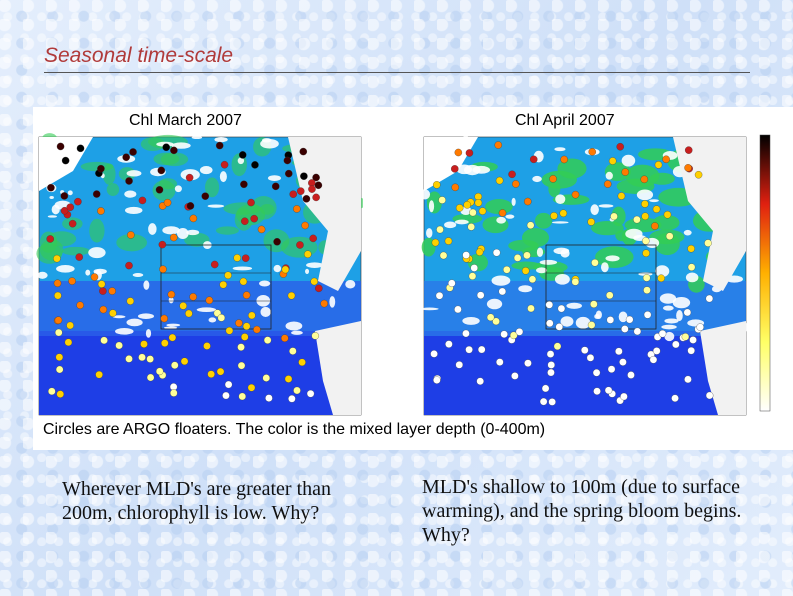 The width and height of the screenshot is (793, 596). What do you see at coordinates (585, 373) in the screenshot?
I see `subtropical-low-chl` at bounding box center [585, 373].